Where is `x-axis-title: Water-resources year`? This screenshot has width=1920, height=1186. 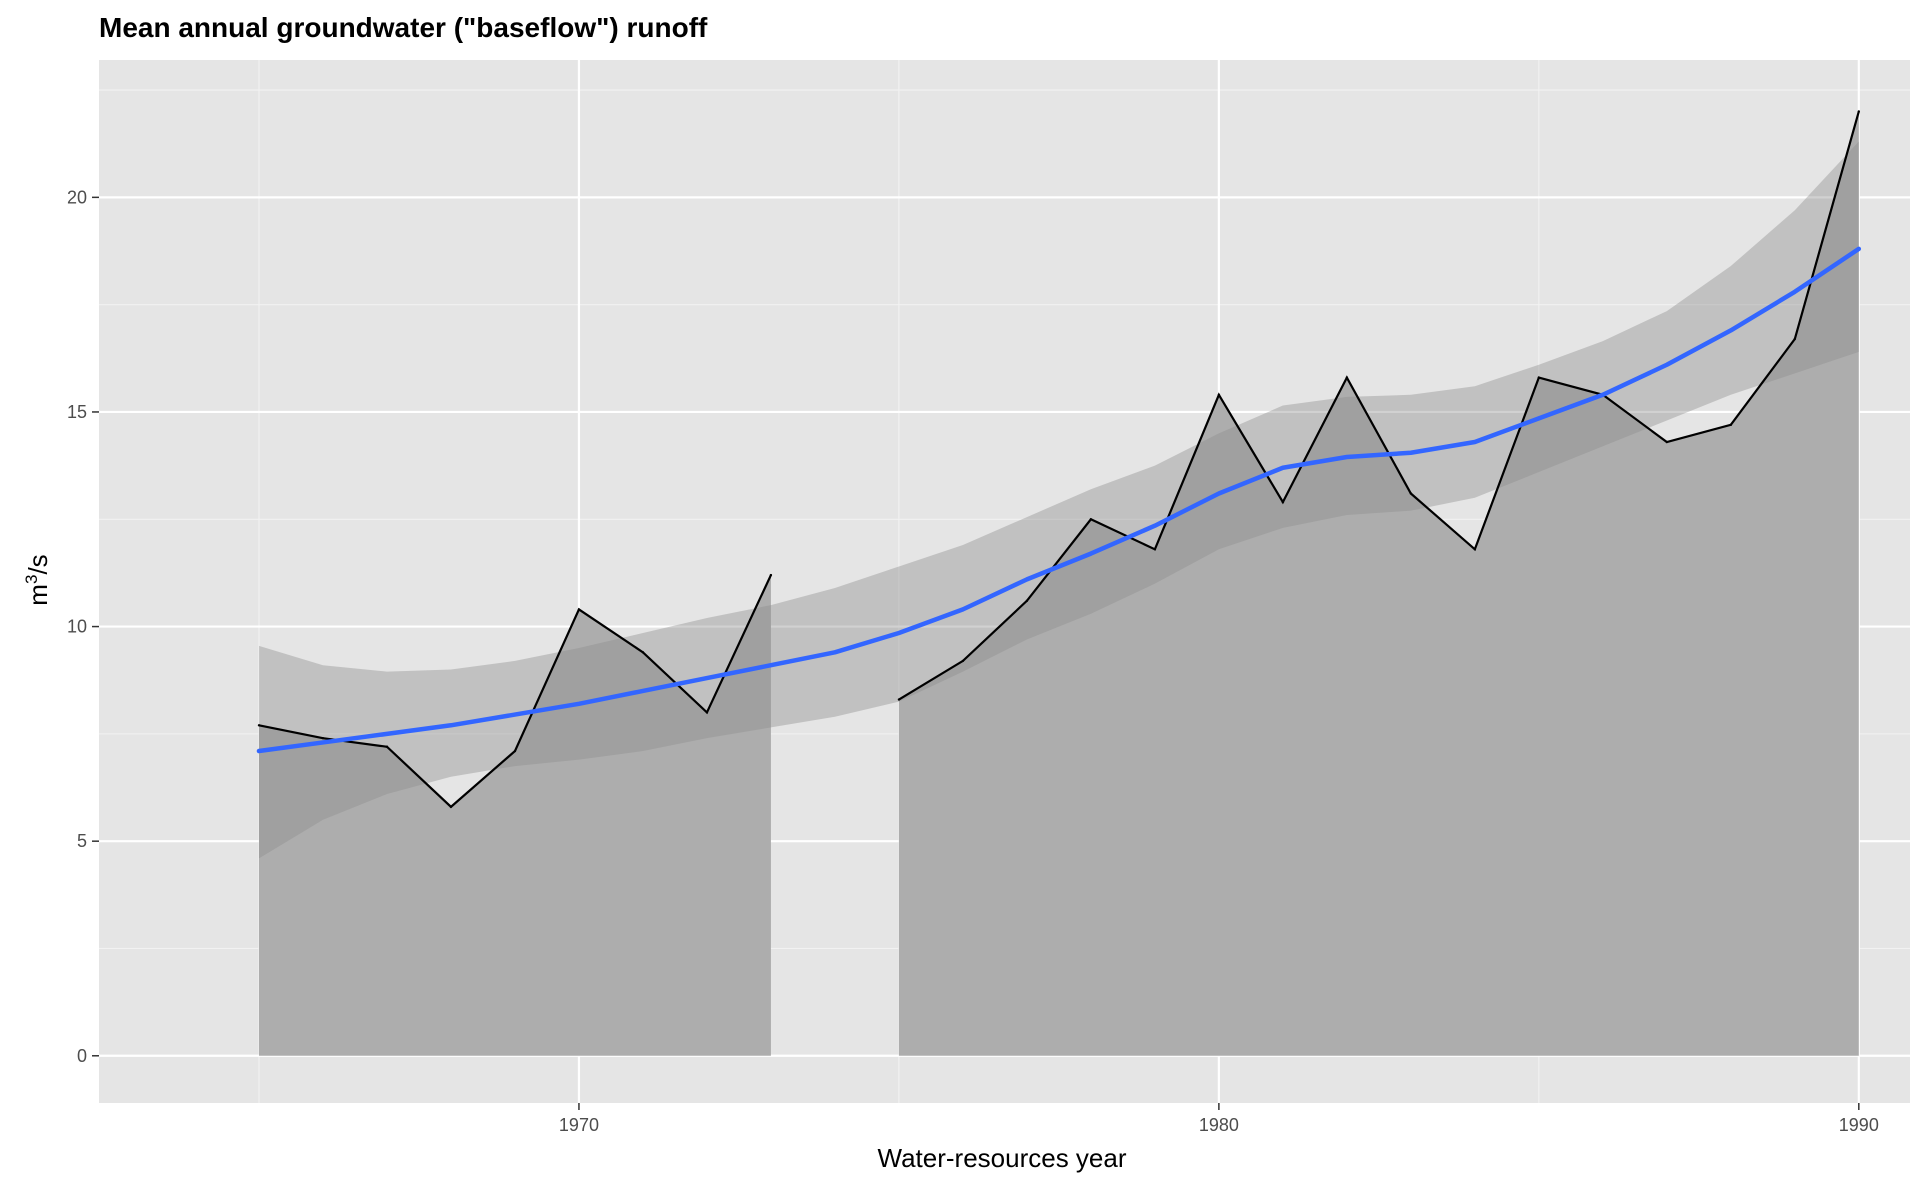
x-axis-title: Water-resources year is located at coordinates (1002, 1158).